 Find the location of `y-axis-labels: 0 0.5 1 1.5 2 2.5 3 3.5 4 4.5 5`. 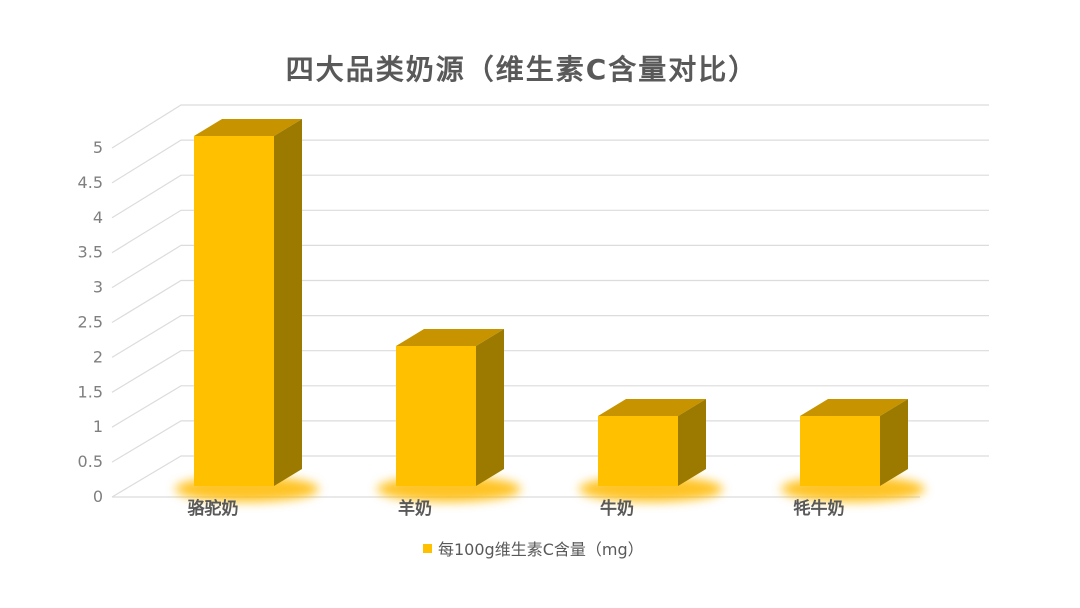

y-axis-labels: 0 0.5 1 1.5 2 2.5 3 3.5 4 4.5 5 is located at coordinates (90, 322).